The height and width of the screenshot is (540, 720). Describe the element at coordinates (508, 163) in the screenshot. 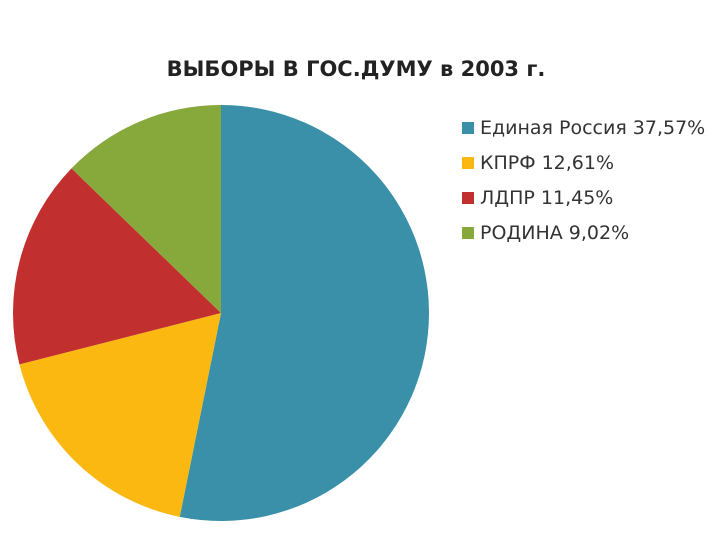

I see `legend-name: КПРФ` at that location.